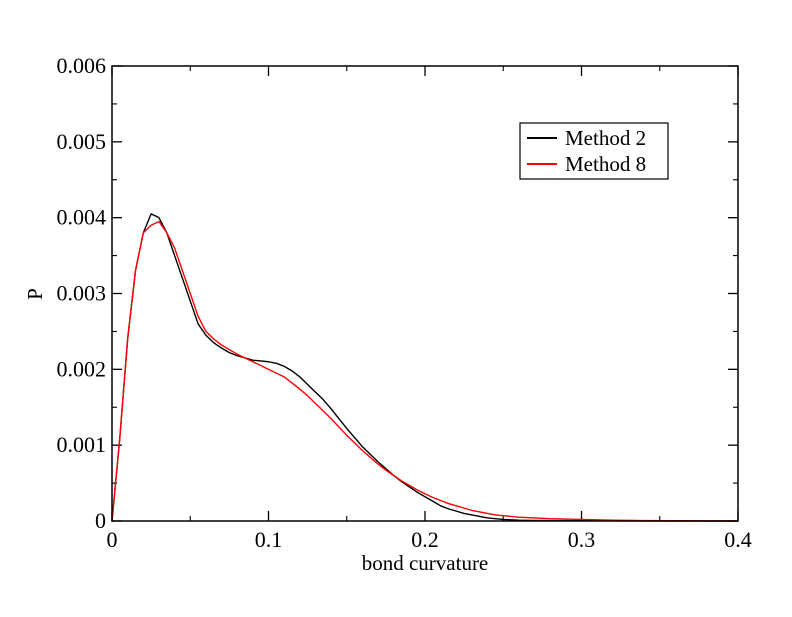  I want to click on x-tick-label: 0.1, so click(269, 539).